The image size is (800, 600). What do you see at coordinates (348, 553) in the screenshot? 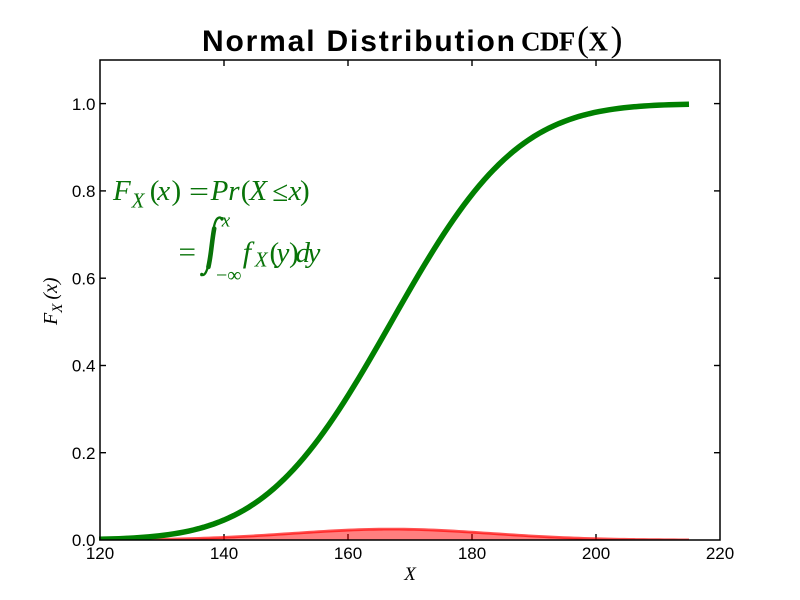
I see `svg-text: 160` at bounding box center [348, 553].